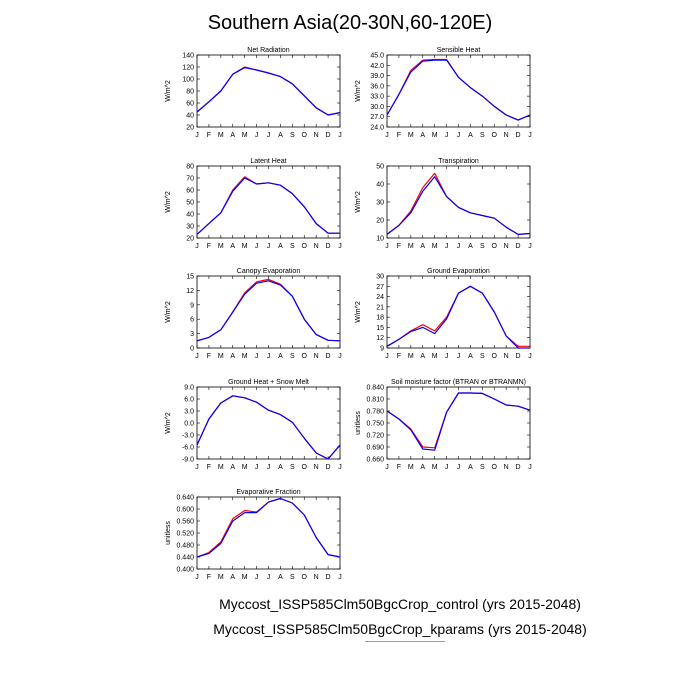  What do you see at coordinates (168, 533) in the screenshot?
I see `y-axis-label: unitless` at bounding box center [168, 533].